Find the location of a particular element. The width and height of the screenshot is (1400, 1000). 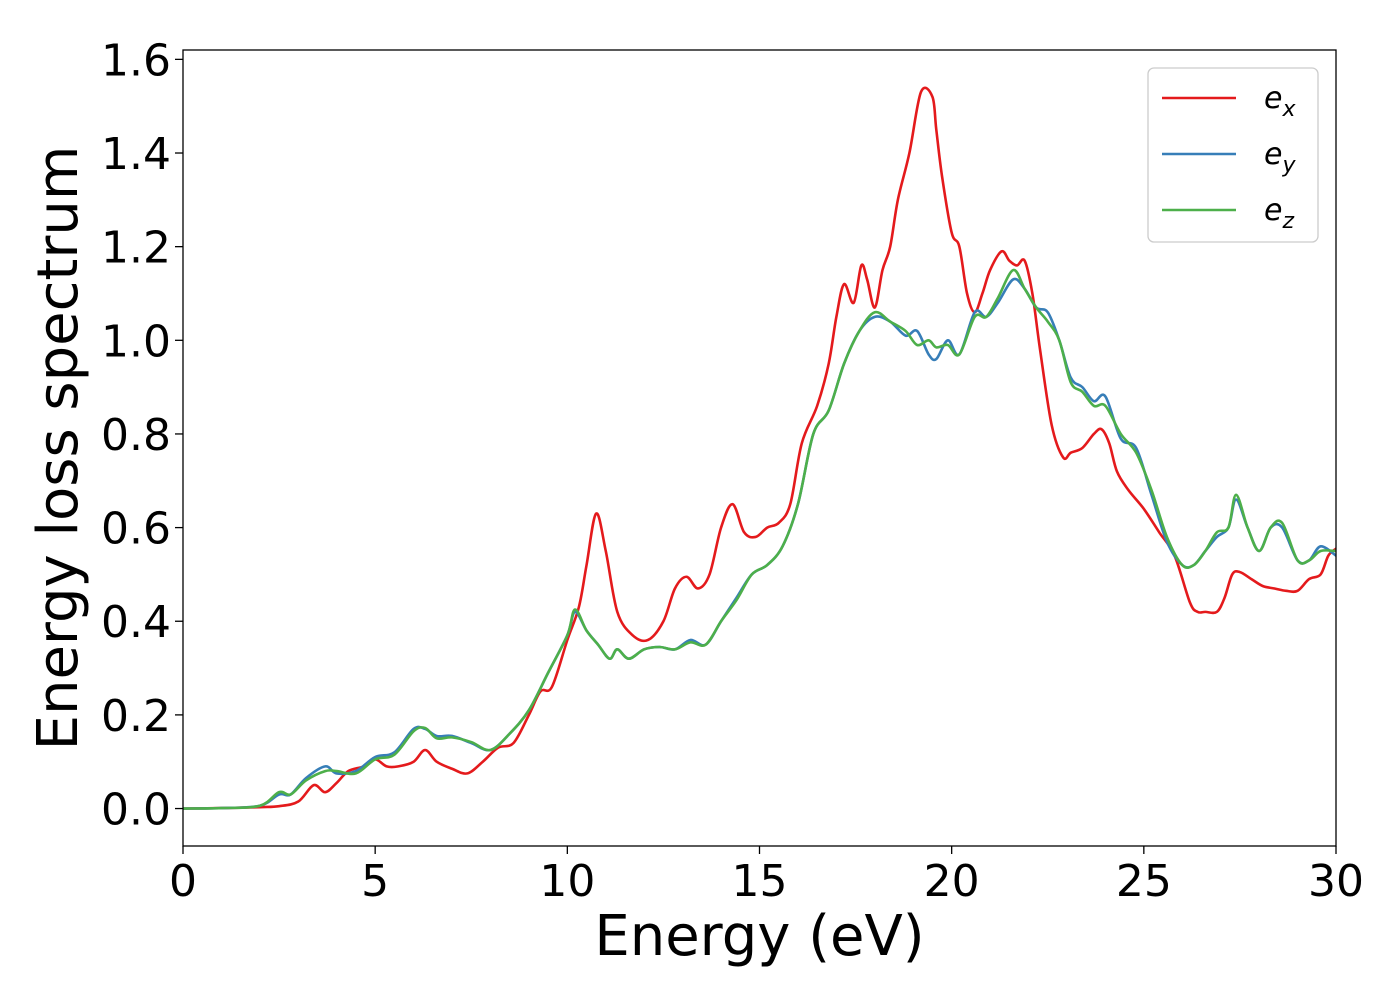

legend-label-z: ez is located at coordinates (1279, 213).